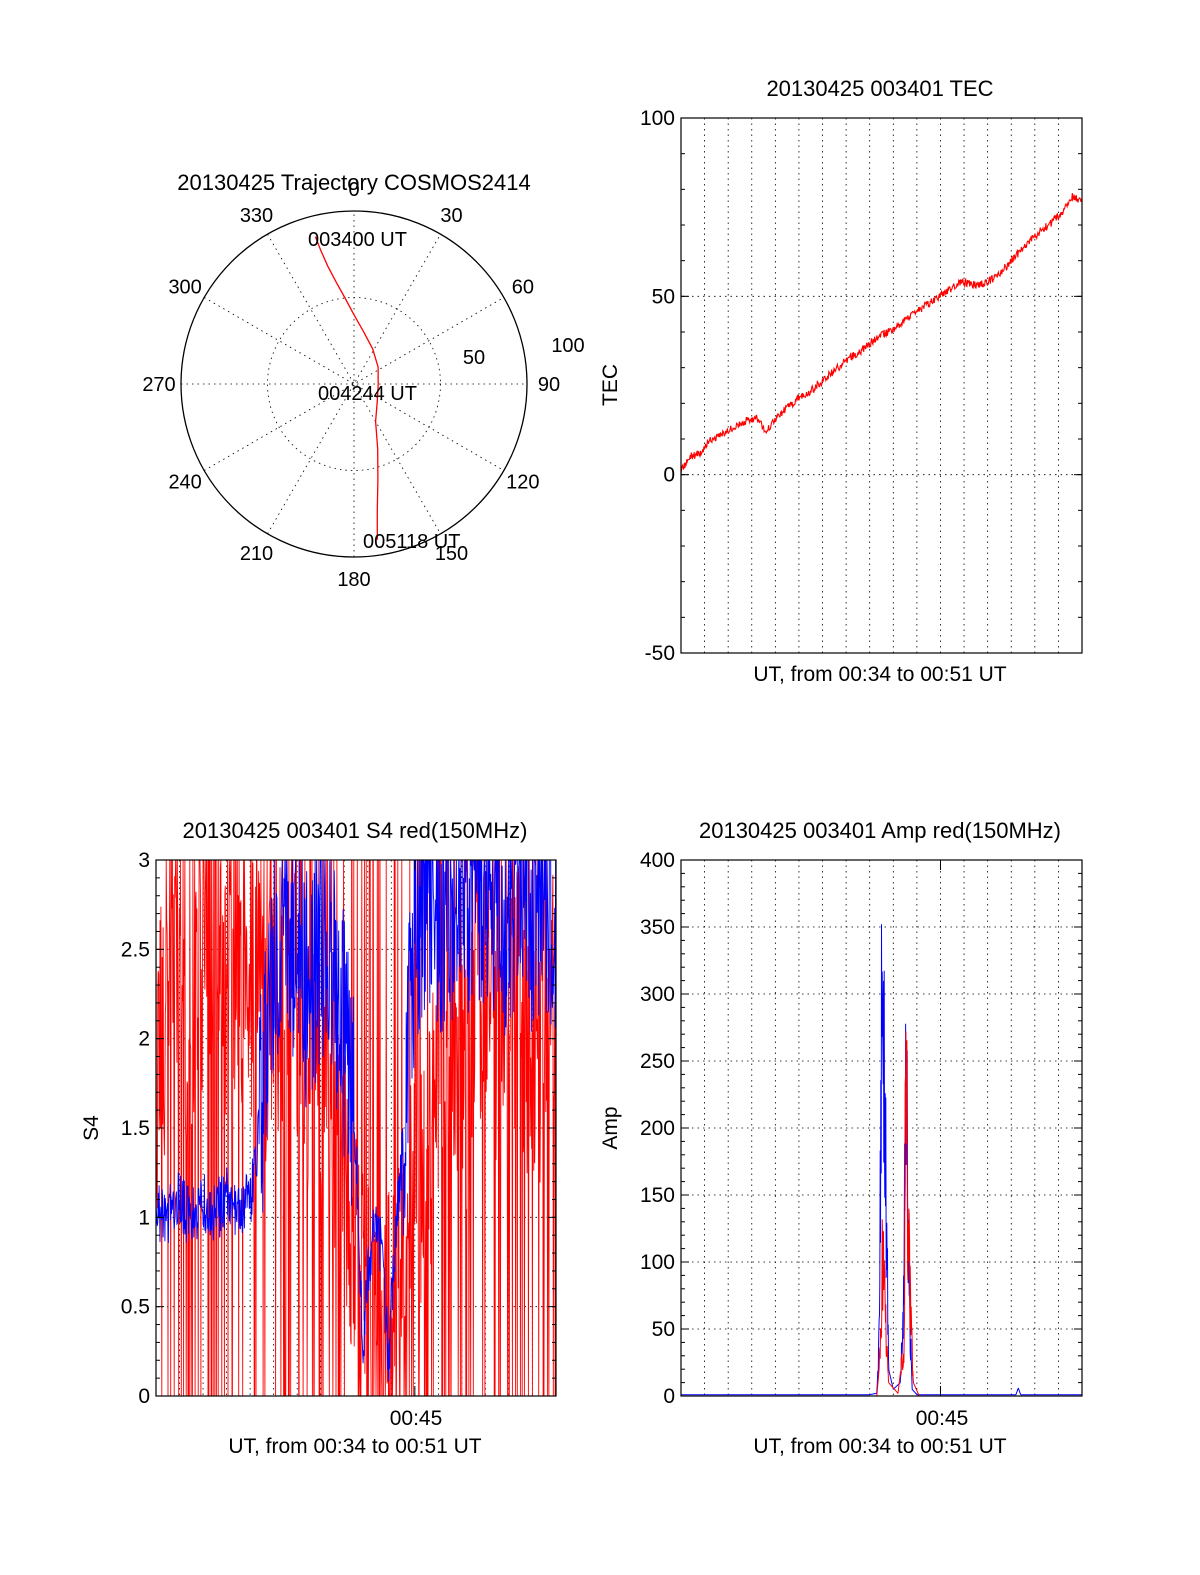  I want to click on s4-series-layer, so click(356, 1128).